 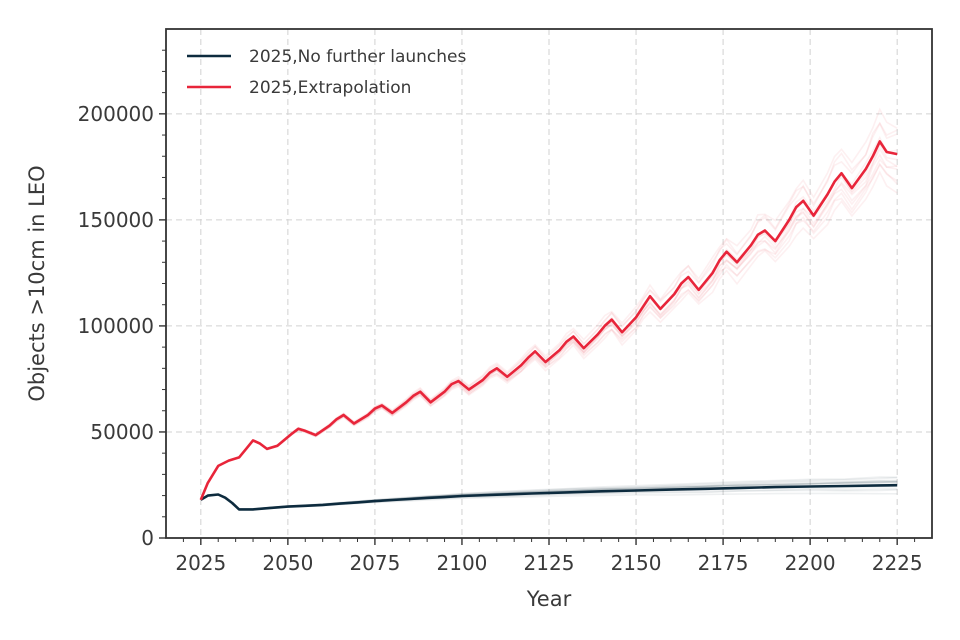 I want to click on x-axis-ticks: 2025 2050 2075 2100 2125 2150 2175 2200 2225, so click(x=549, y=556).